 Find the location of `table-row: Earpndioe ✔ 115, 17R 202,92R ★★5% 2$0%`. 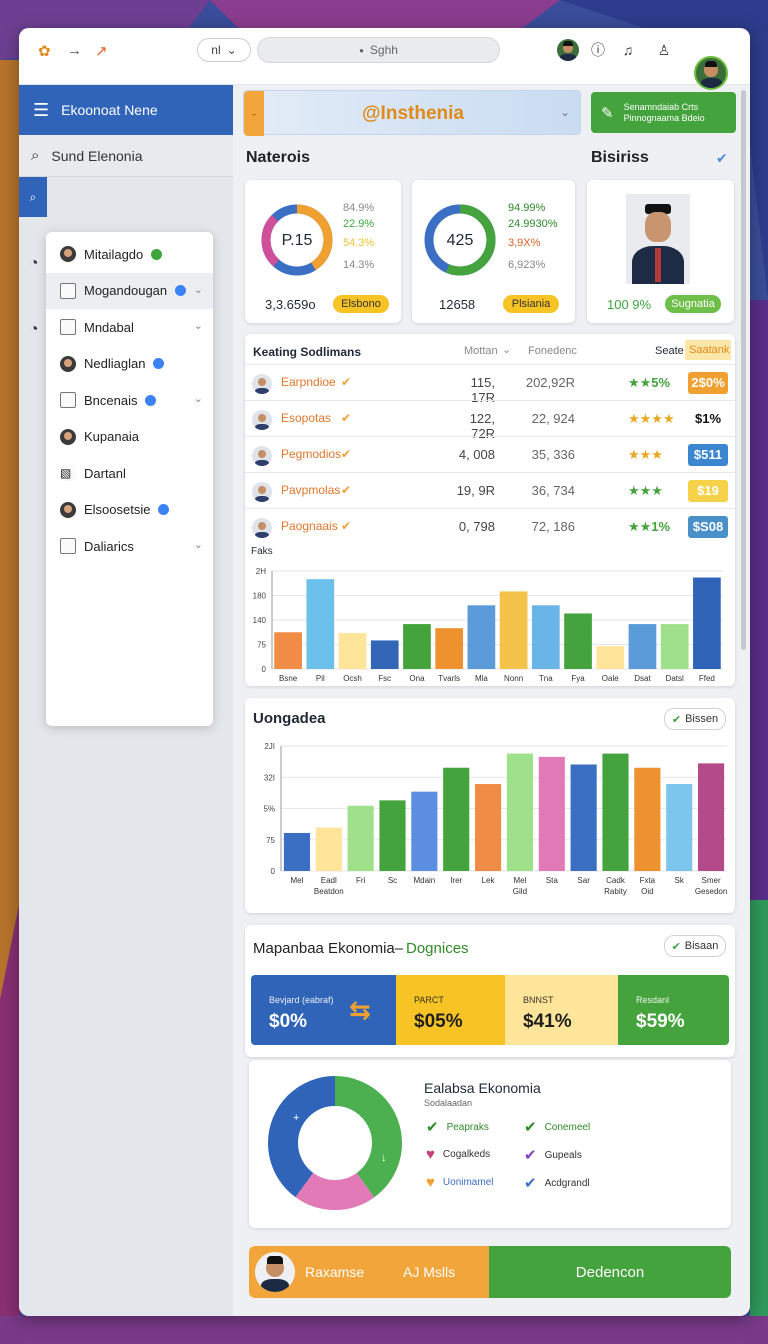

table-row: Earpndioe ✔ 115, 17R 202,92R ★★5% 2$0% is located at coordinates (490, 384).